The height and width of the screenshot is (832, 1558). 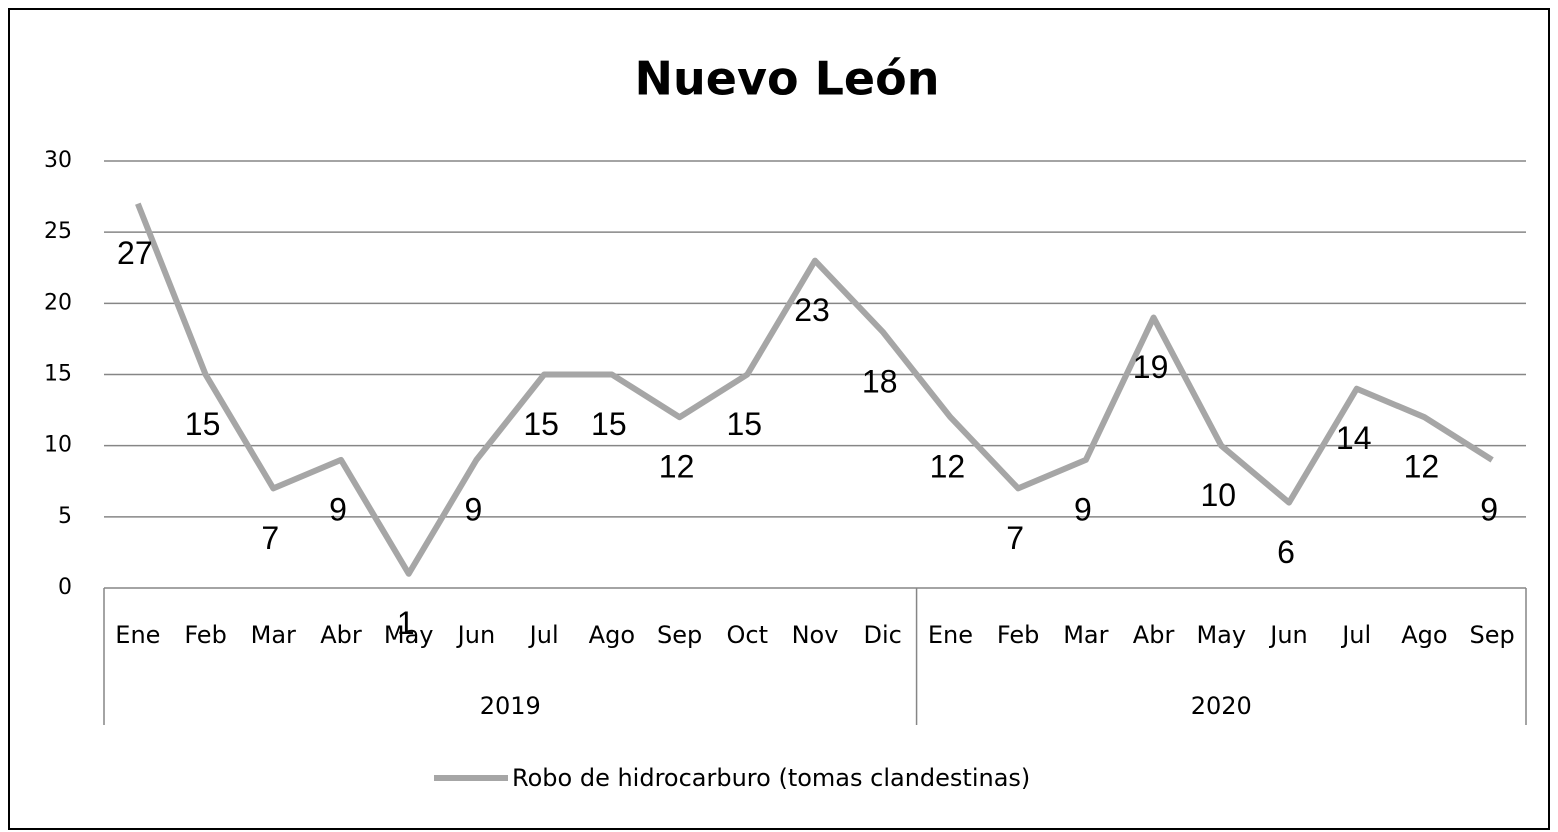 What do you see at coordinates (58, 231) in the screenshot?
I see `y-tick-label: 25` at bounding box center [58, 231].